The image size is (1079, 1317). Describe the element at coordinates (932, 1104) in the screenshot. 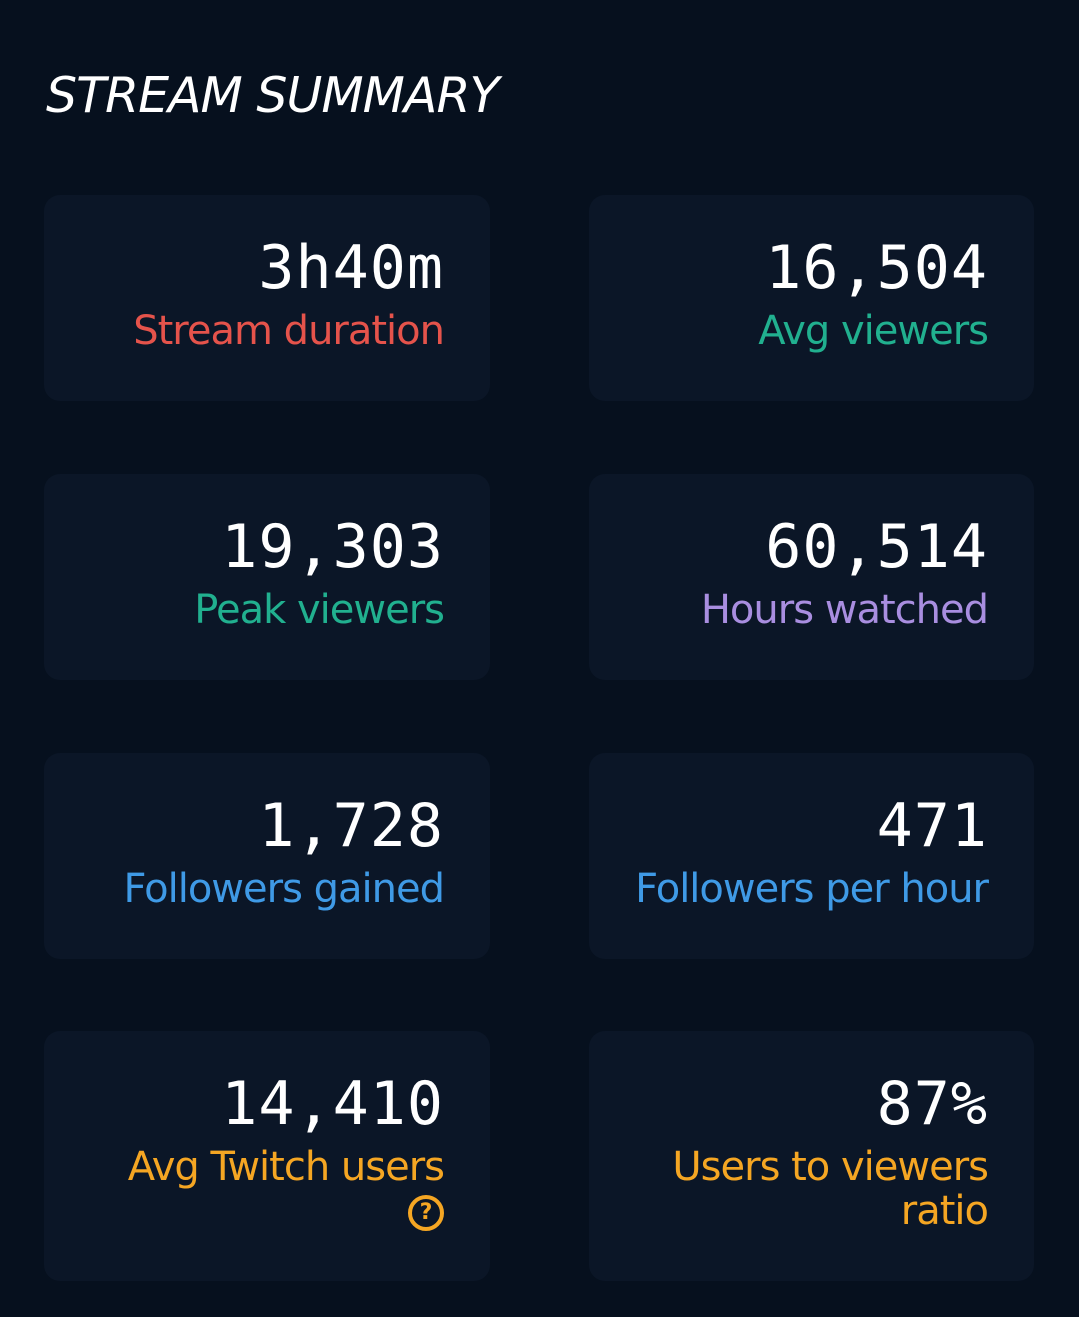

I see `stat-value: 87%` at that location.